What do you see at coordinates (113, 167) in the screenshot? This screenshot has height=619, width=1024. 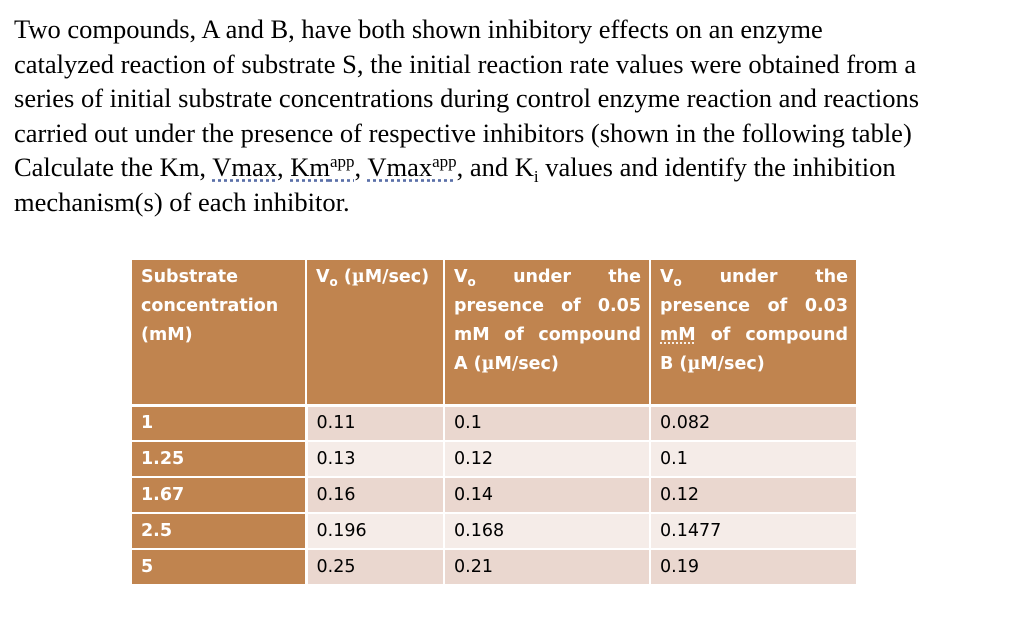 I see `line5-prefix: Calculate the Km,` at bounding box center [113, 167].